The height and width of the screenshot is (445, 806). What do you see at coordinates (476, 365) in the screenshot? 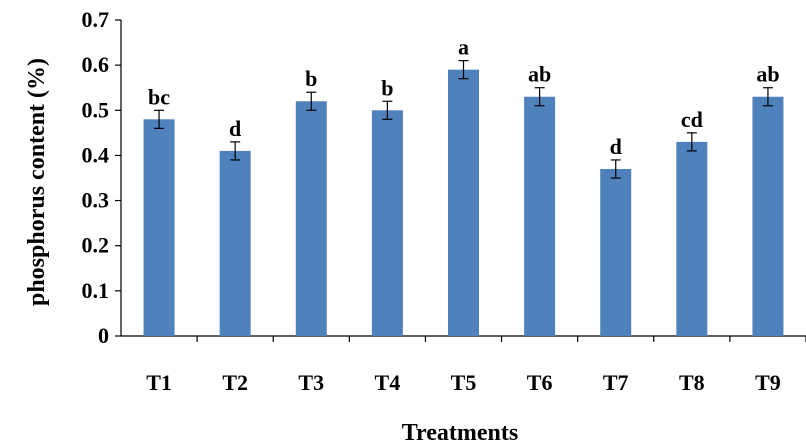
I see `x-axis-ticks: T1 T2 T3 T4 T5 T6 T7 T8 T9` at bounding box center [476, 365].